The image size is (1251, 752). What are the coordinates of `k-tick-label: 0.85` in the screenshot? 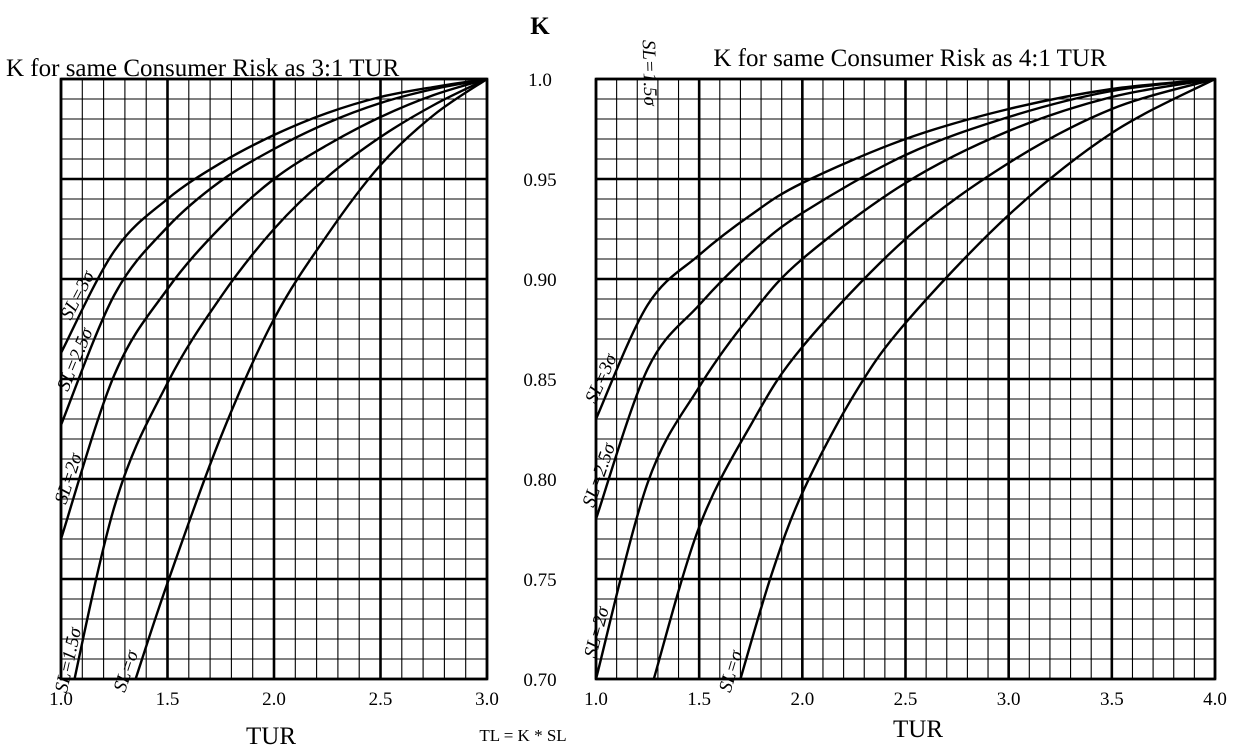 It's located at (539, 380).